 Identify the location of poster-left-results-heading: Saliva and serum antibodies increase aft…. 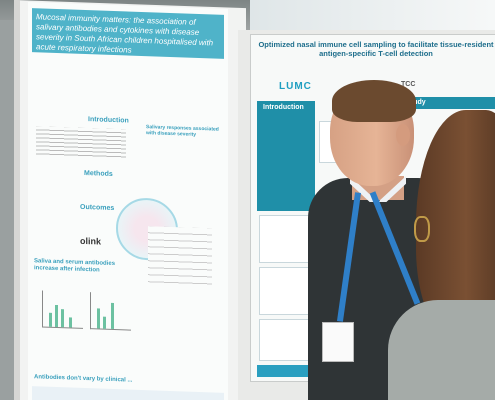
(75, 266).